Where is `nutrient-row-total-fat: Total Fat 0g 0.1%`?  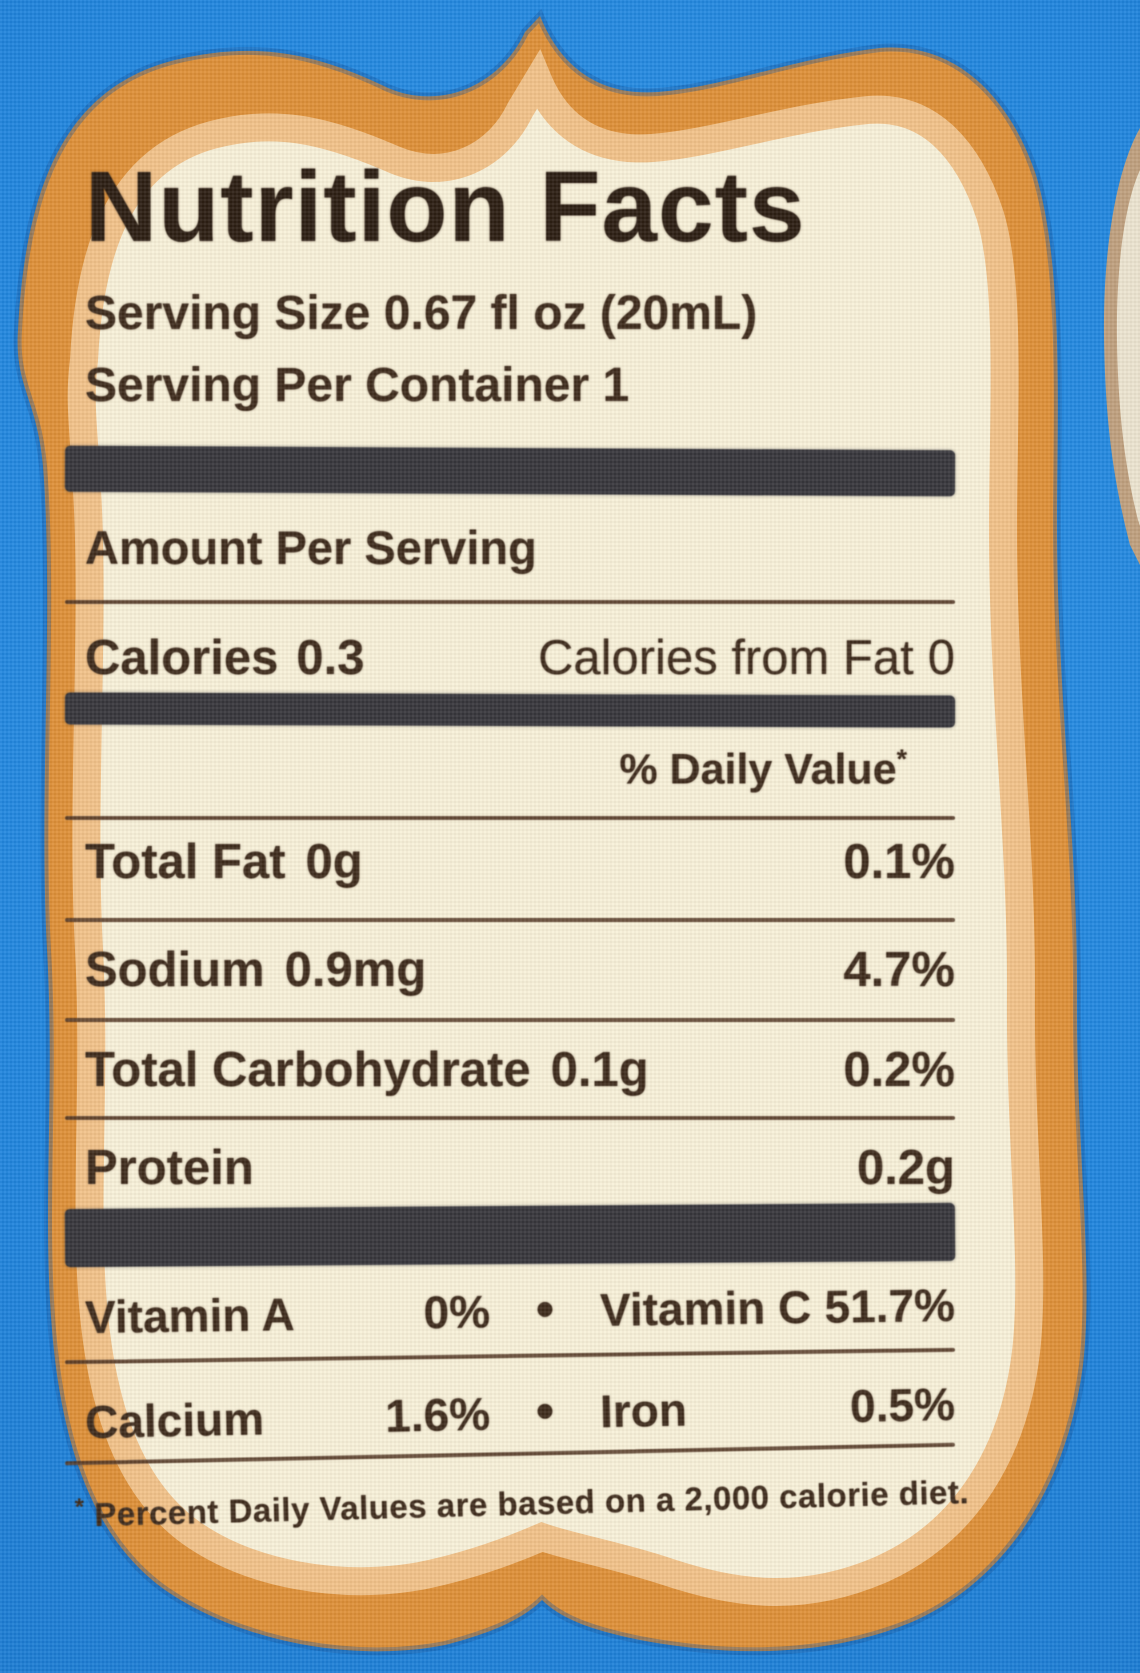
nutrient-row-total-fat: Total Fat 0g 0.1% is located at coordinates (520, 862).